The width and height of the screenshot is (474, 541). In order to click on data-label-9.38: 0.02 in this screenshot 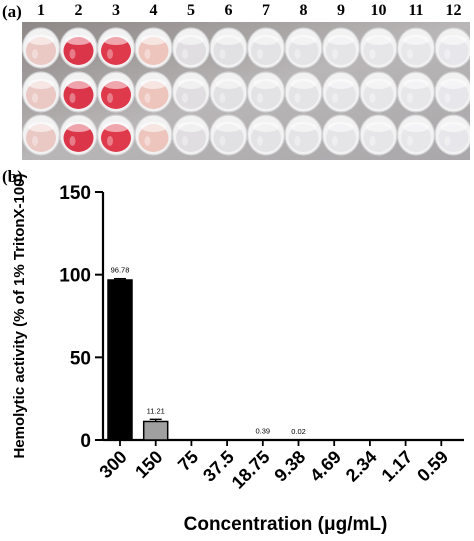, I will do `click(298, 431)`.